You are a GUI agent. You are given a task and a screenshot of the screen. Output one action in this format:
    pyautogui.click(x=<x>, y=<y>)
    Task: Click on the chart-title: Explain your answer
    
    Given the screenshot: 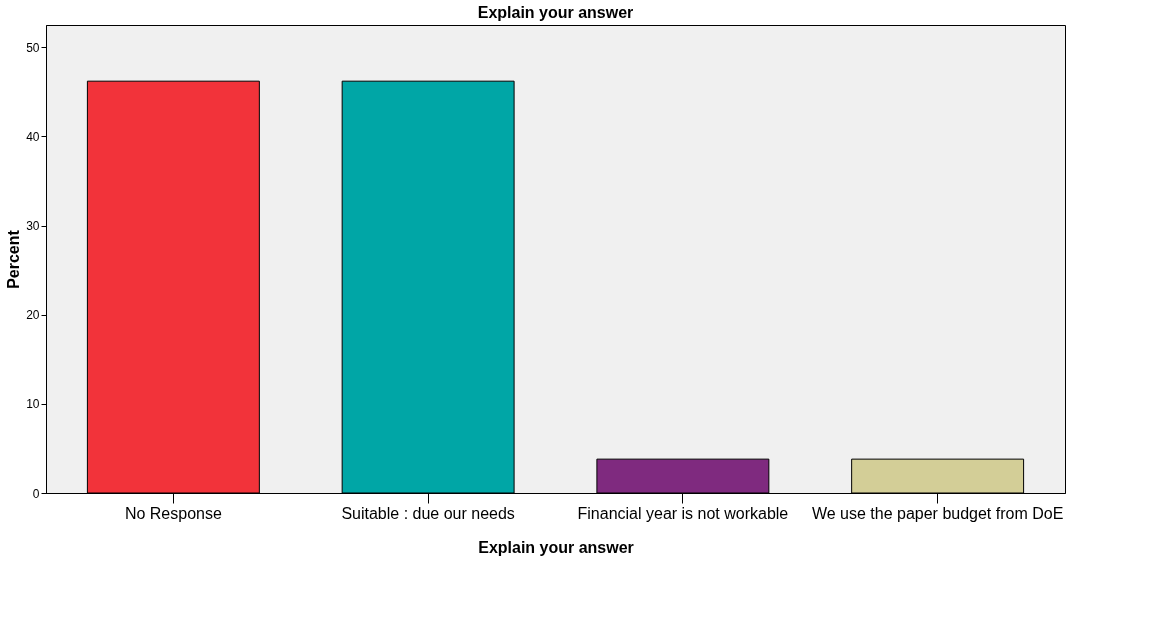 What is the action you would take?
    pyautogui.click(x=555, y=12)
    